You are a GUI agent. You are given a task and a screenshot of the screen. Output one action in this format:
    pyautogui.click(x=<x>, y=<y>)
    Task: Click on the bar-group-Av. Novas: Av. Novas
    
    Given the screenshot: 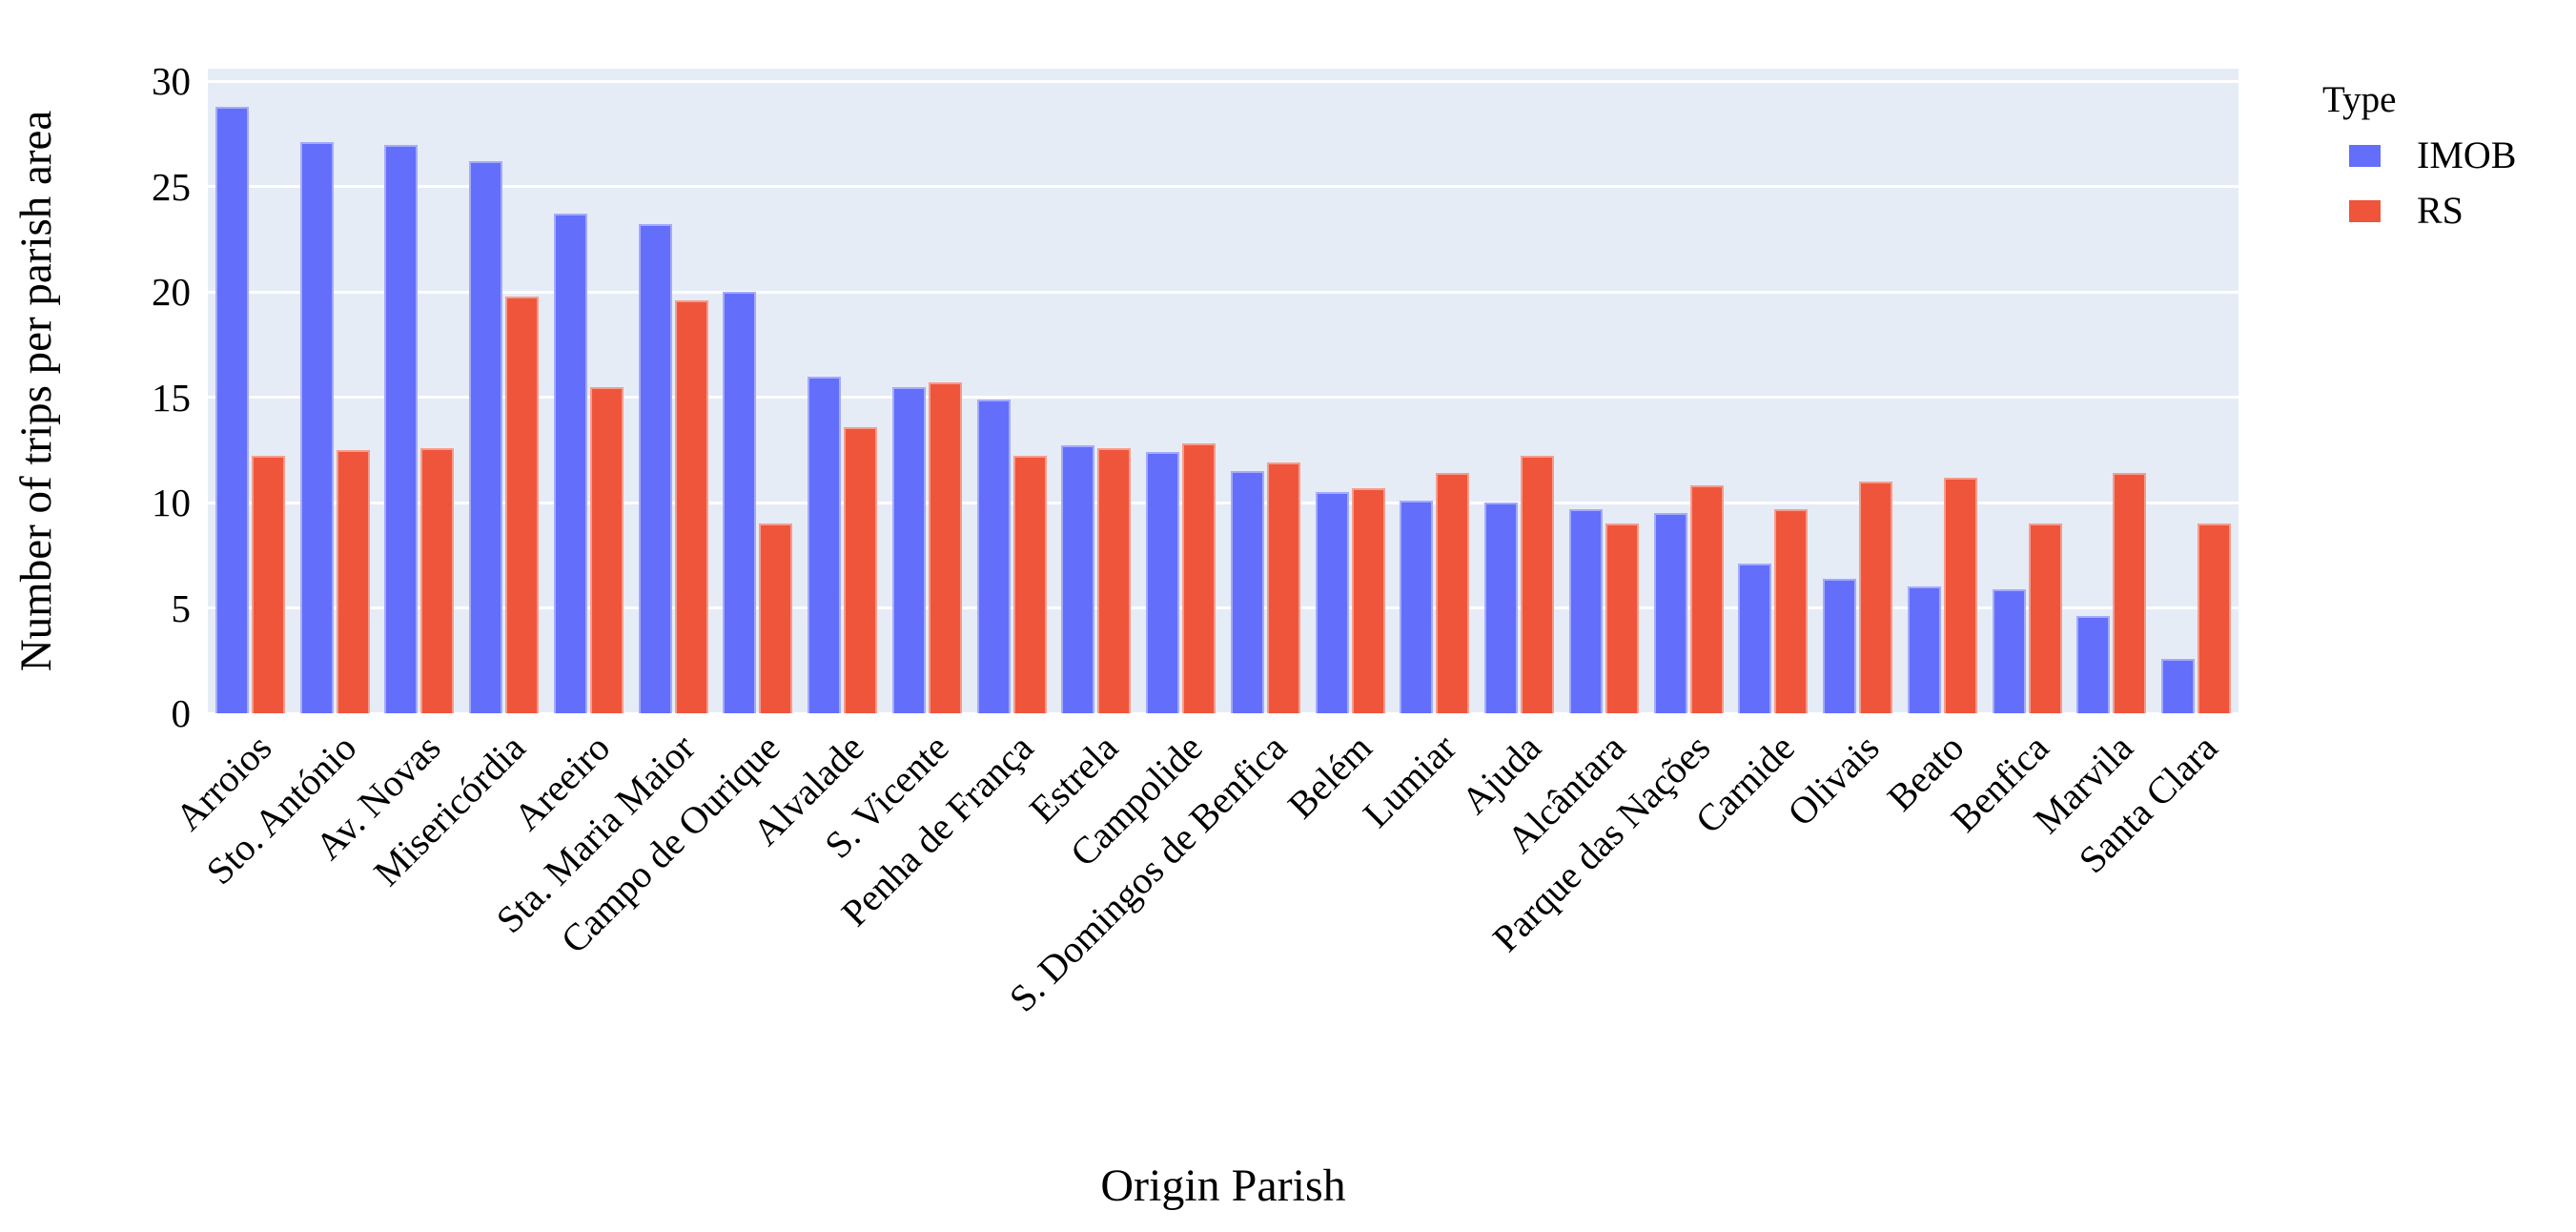 What is the action you would take?
    pyautogui.click(x=385, y=468)
    